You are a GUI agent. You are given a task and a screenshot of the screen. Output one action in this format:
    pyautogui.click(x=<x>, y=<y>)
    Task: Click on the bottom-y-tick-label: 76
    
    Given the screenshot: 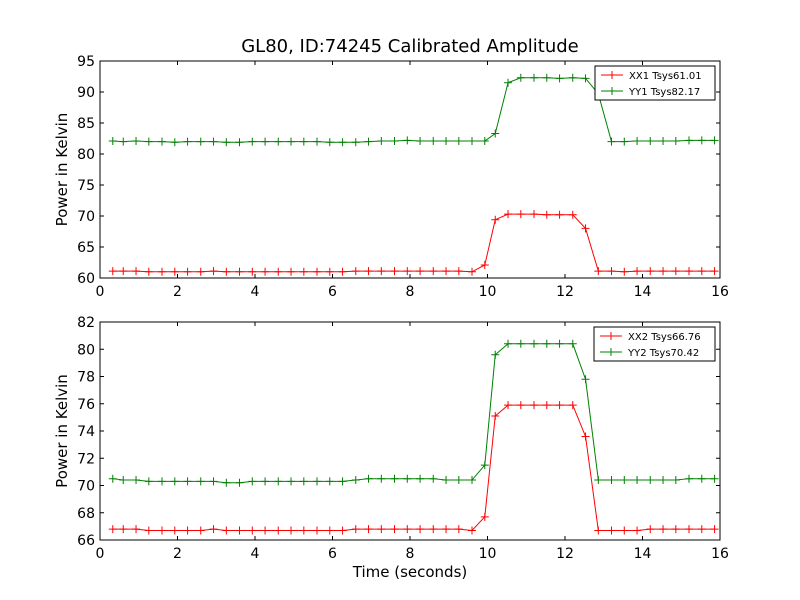 What is the action you would take?
    pyautogui.click(x=86, y=405)
    